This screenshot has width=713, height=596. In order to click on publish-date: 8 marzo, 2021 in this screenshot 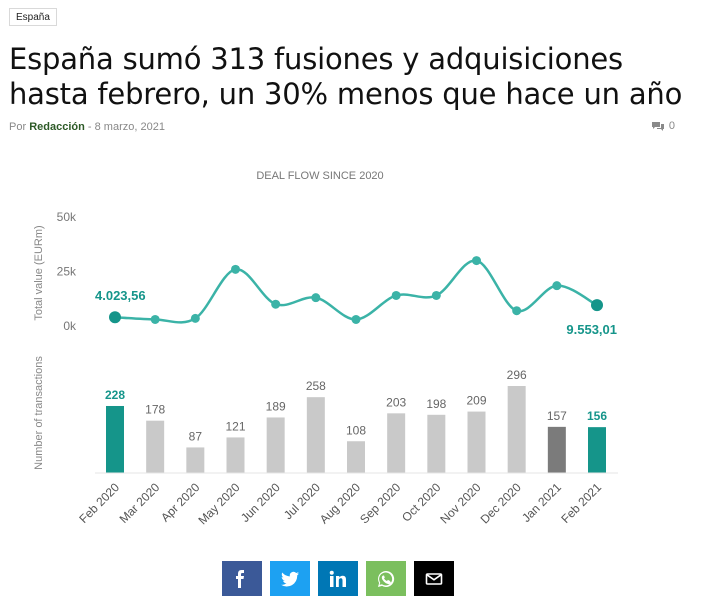, I will do `click(129, 127)`.